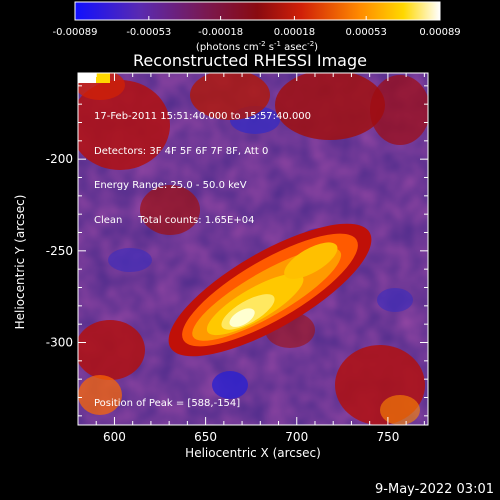 The width and height of the screenshot is (500, 500). Describe the element at coordinates (59, 159) in the screenshot. I see `y-tick-label: -200` at that location.